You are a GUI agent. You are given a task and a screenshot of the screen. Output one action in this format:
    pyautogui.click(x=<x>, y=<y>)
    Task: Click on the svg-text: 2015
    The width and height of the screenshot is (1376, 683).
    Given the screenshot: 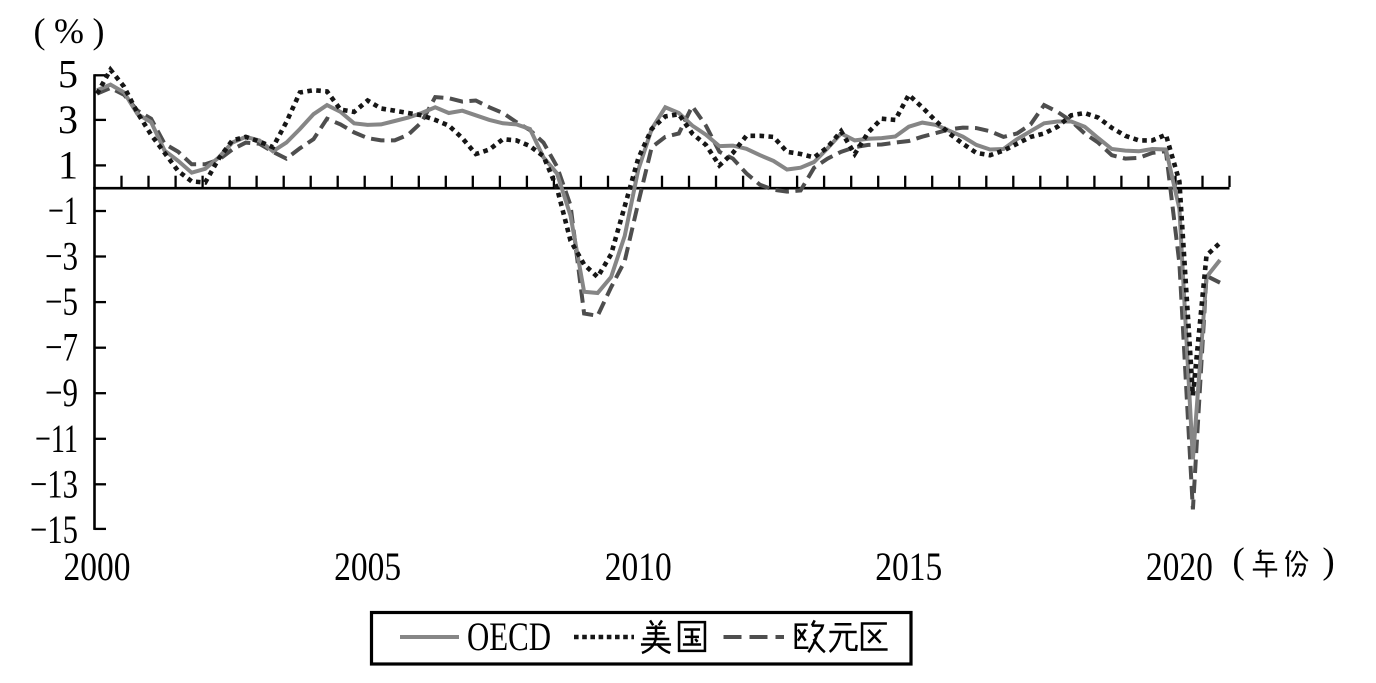 What is the action you would take?
    pyautogui.click(x=908, y=566)
    